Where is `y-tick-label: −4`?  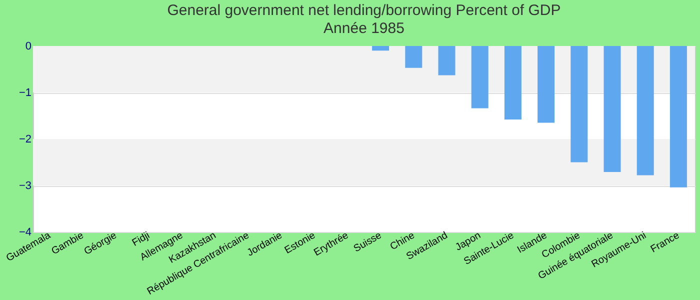 y-tick-label: −4 is located at coordinates (25, 232).